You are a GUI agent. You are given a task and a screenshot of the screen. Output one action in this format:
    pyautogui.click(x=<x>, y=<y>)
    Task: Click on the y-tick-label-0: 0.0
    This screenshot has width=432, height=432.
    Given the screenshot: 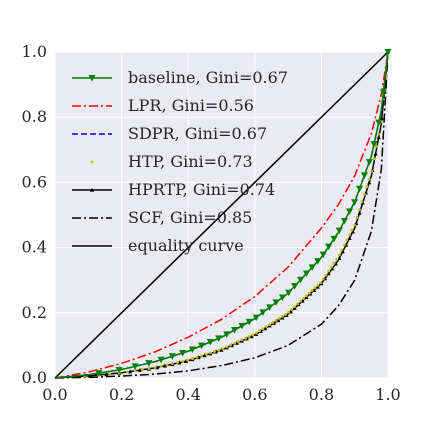 What is the action you would take?
    pyautogui.click(x=34, y=377)
    